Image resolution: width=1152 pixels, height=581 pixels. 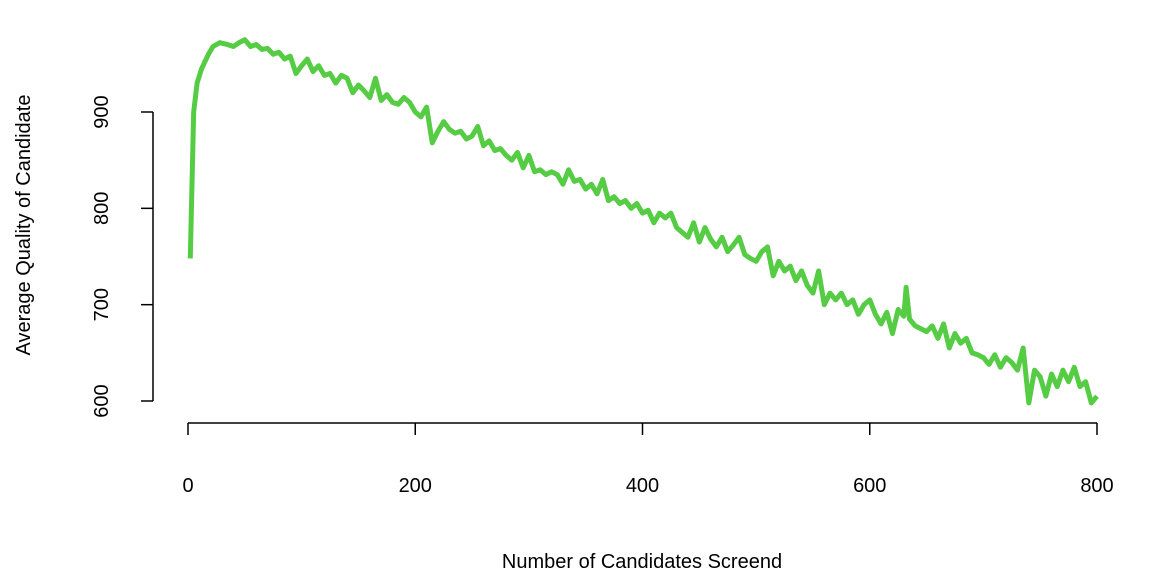 I want to click on y-tick-label: 700, so click(x=102, y=304).